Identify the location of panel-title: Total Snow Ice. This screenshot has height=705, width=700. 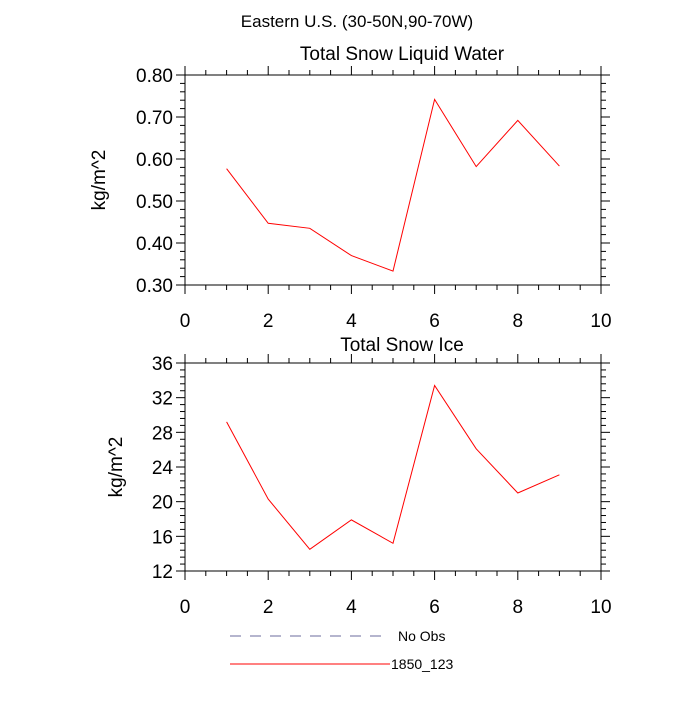
(402, 345).